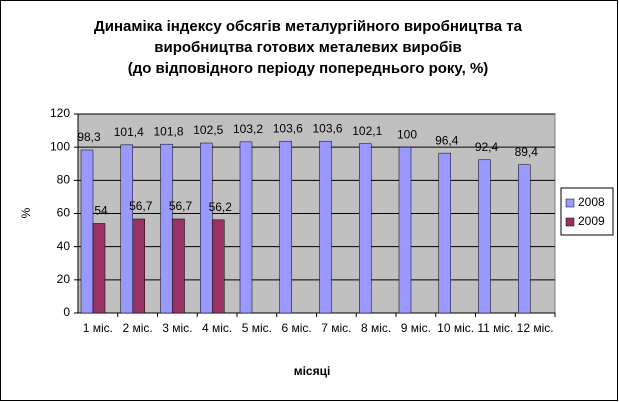  I want to click on y-axis-label: %, so click(26, 212).